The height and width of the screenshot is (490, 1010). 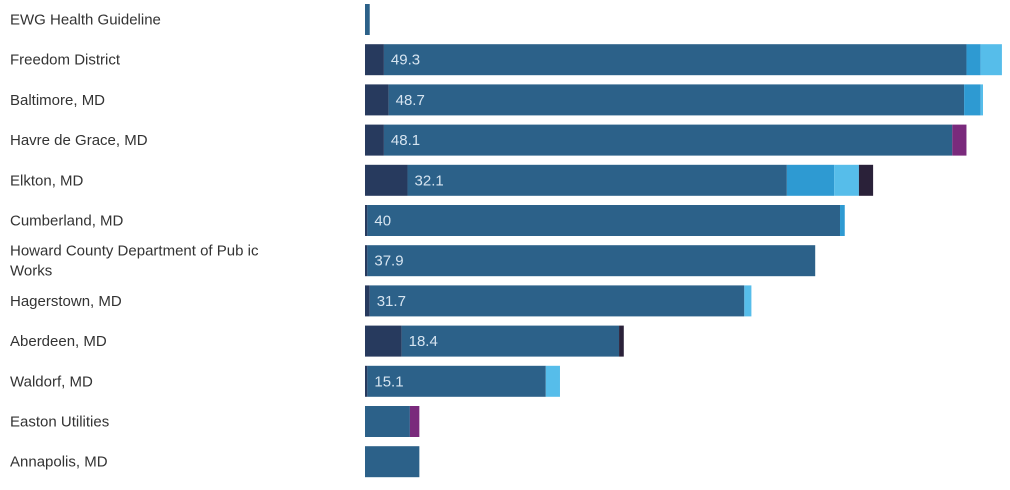 I want to click on value-label: 32.1, so click(x=429, y=180).